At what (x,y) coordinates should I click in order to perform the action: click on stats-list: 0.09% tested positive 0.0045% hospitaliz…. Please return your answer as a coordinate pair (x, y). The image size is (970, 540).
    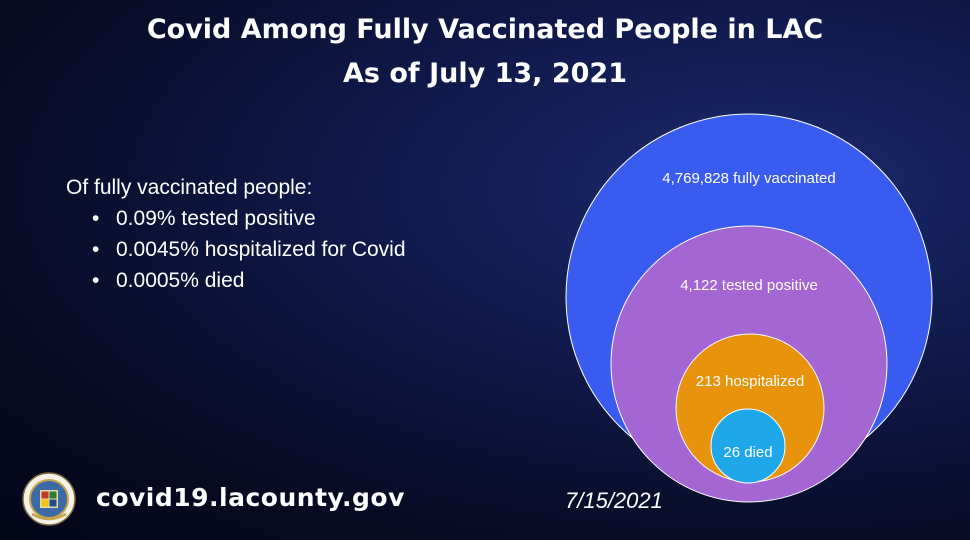
    Looking at the image, I should click on (236, 249).